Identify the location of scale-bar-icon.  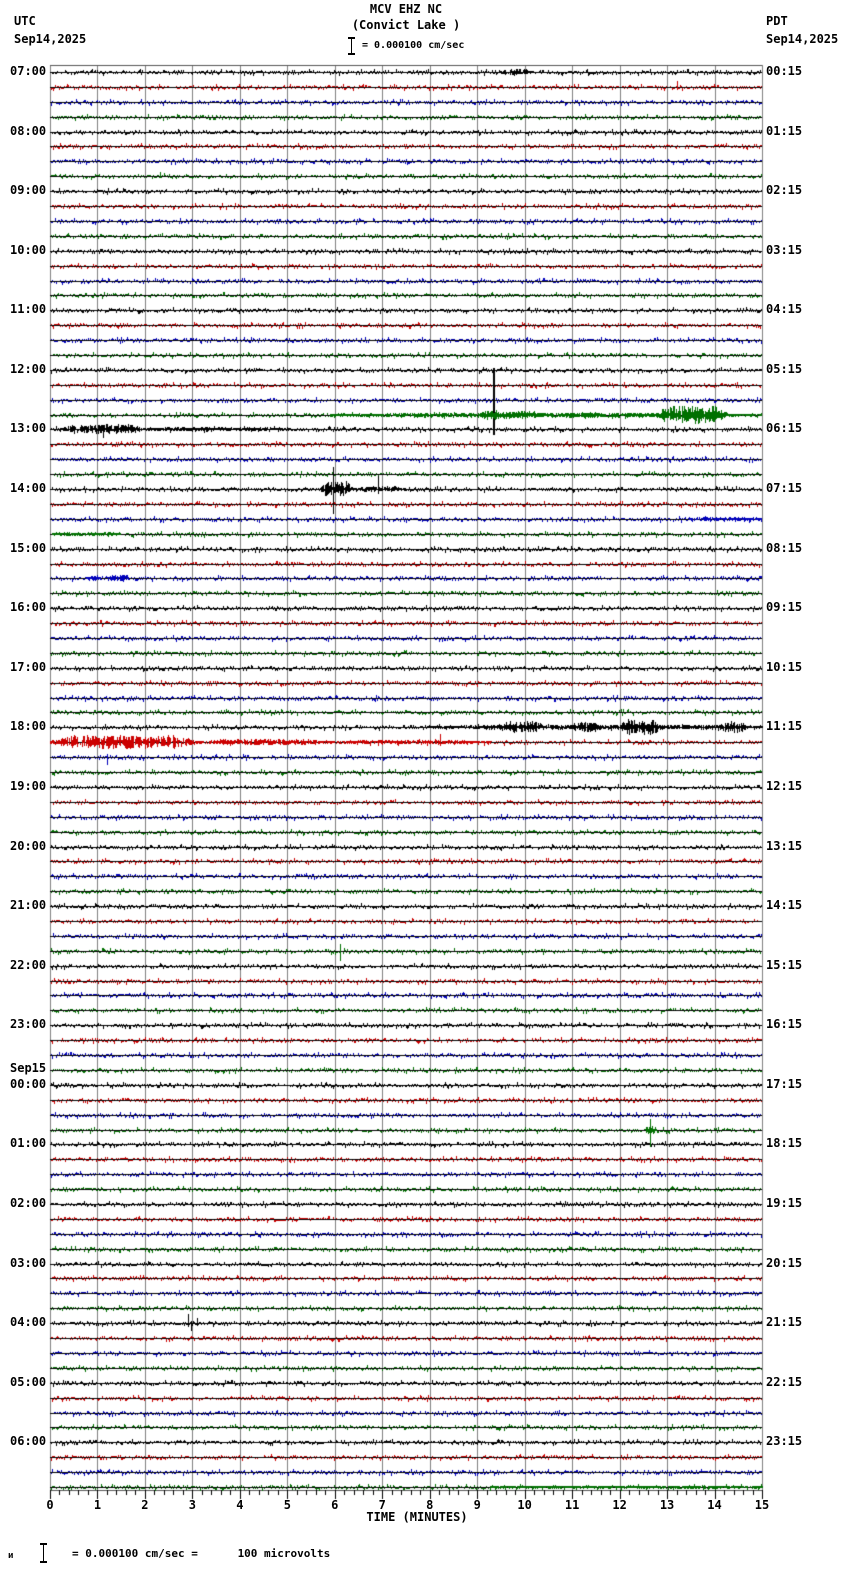
(351, 46).